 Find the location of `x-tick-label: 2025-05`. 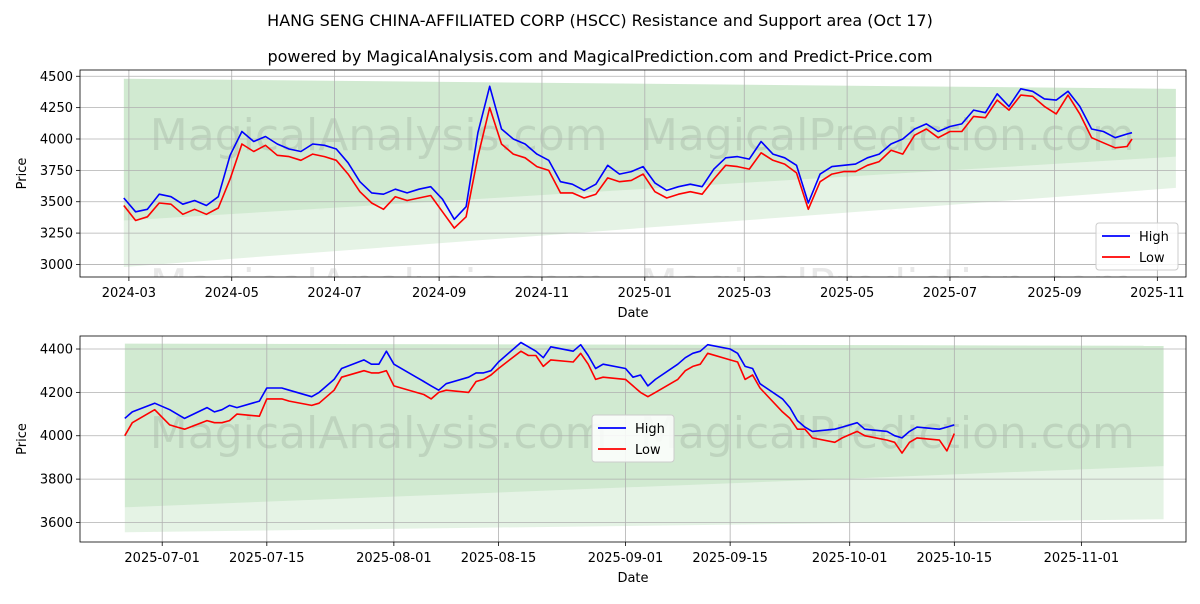

x-tick-label: 2025-05 is located at coordinates (847, 293).